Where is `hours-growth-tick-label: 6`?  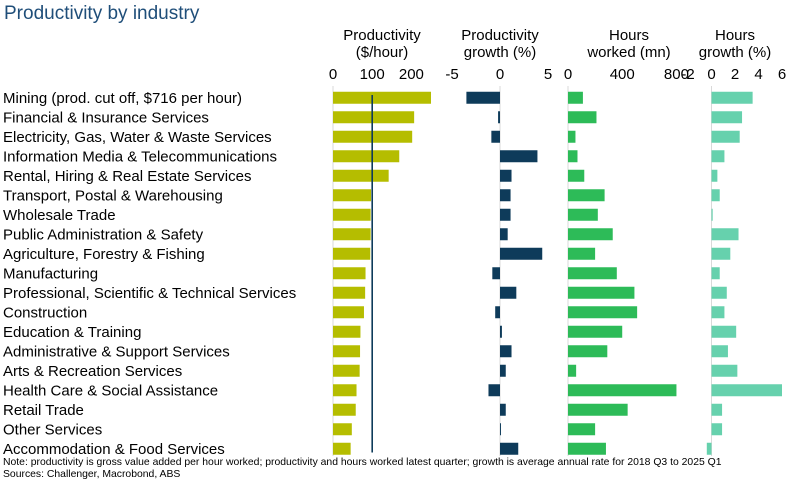
hours-growth-tick-label: 6 is located at coordinates (782, 74).